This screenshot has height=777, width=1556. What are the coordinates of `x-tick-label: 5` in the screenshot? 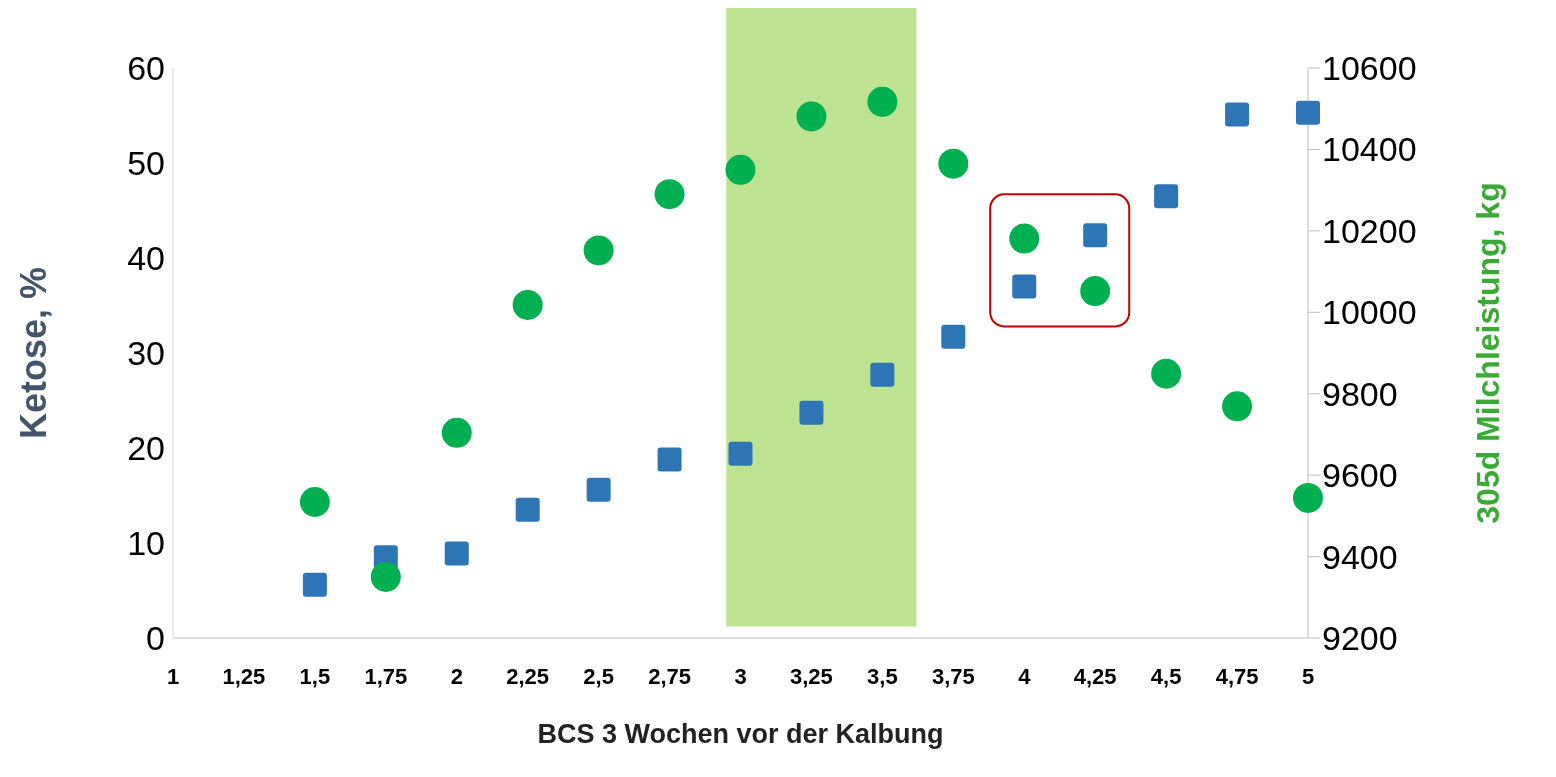 It's located at (1308, 676).